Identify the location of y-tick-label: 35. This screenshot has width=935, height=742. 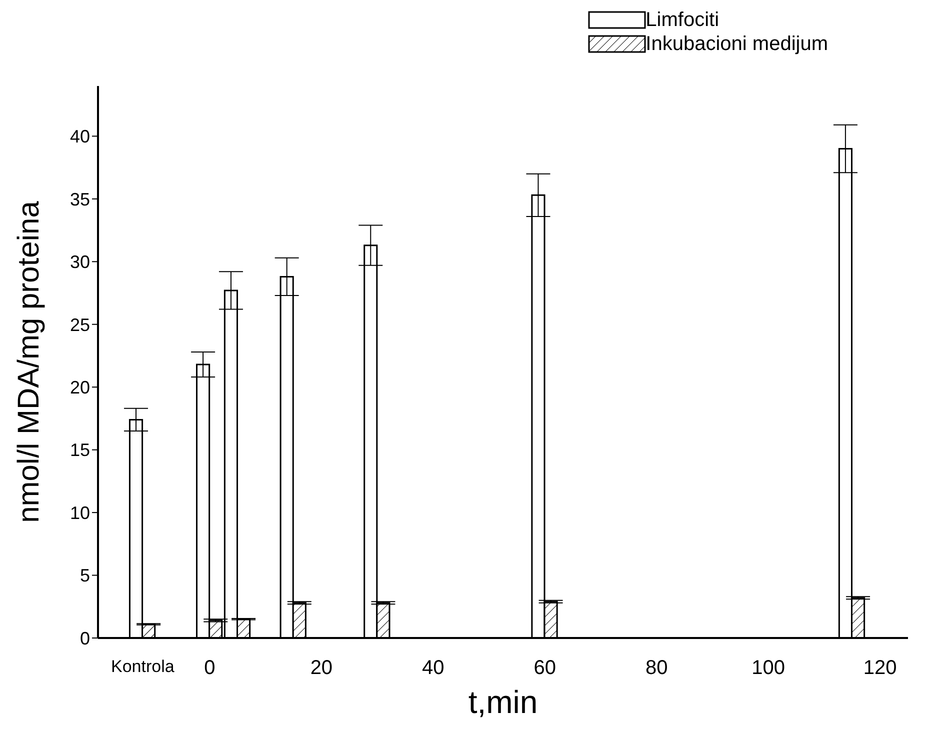
(80, 199).